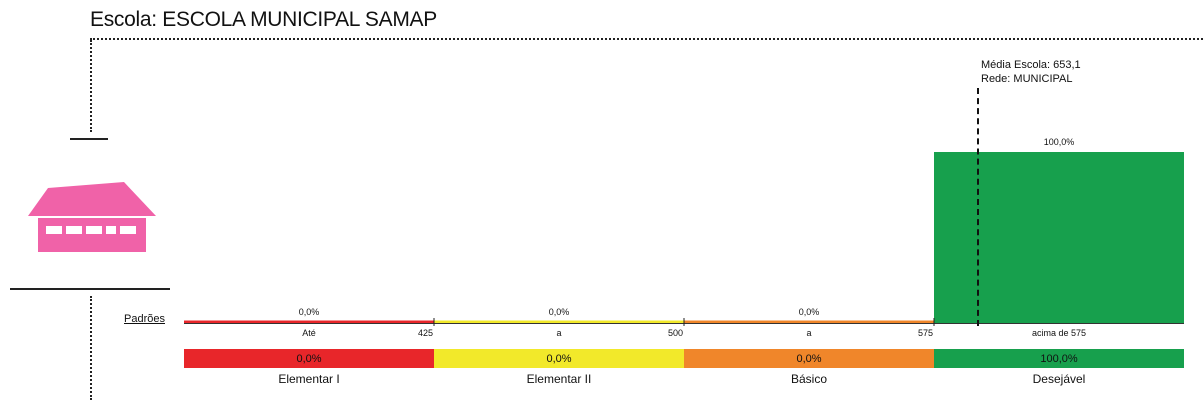 The image size is (1203, 405). What do you see at coordinates (1059, 333) in the screenshot?
I see `range-label-3: acima de 575` at bounding box center [1059, 333].